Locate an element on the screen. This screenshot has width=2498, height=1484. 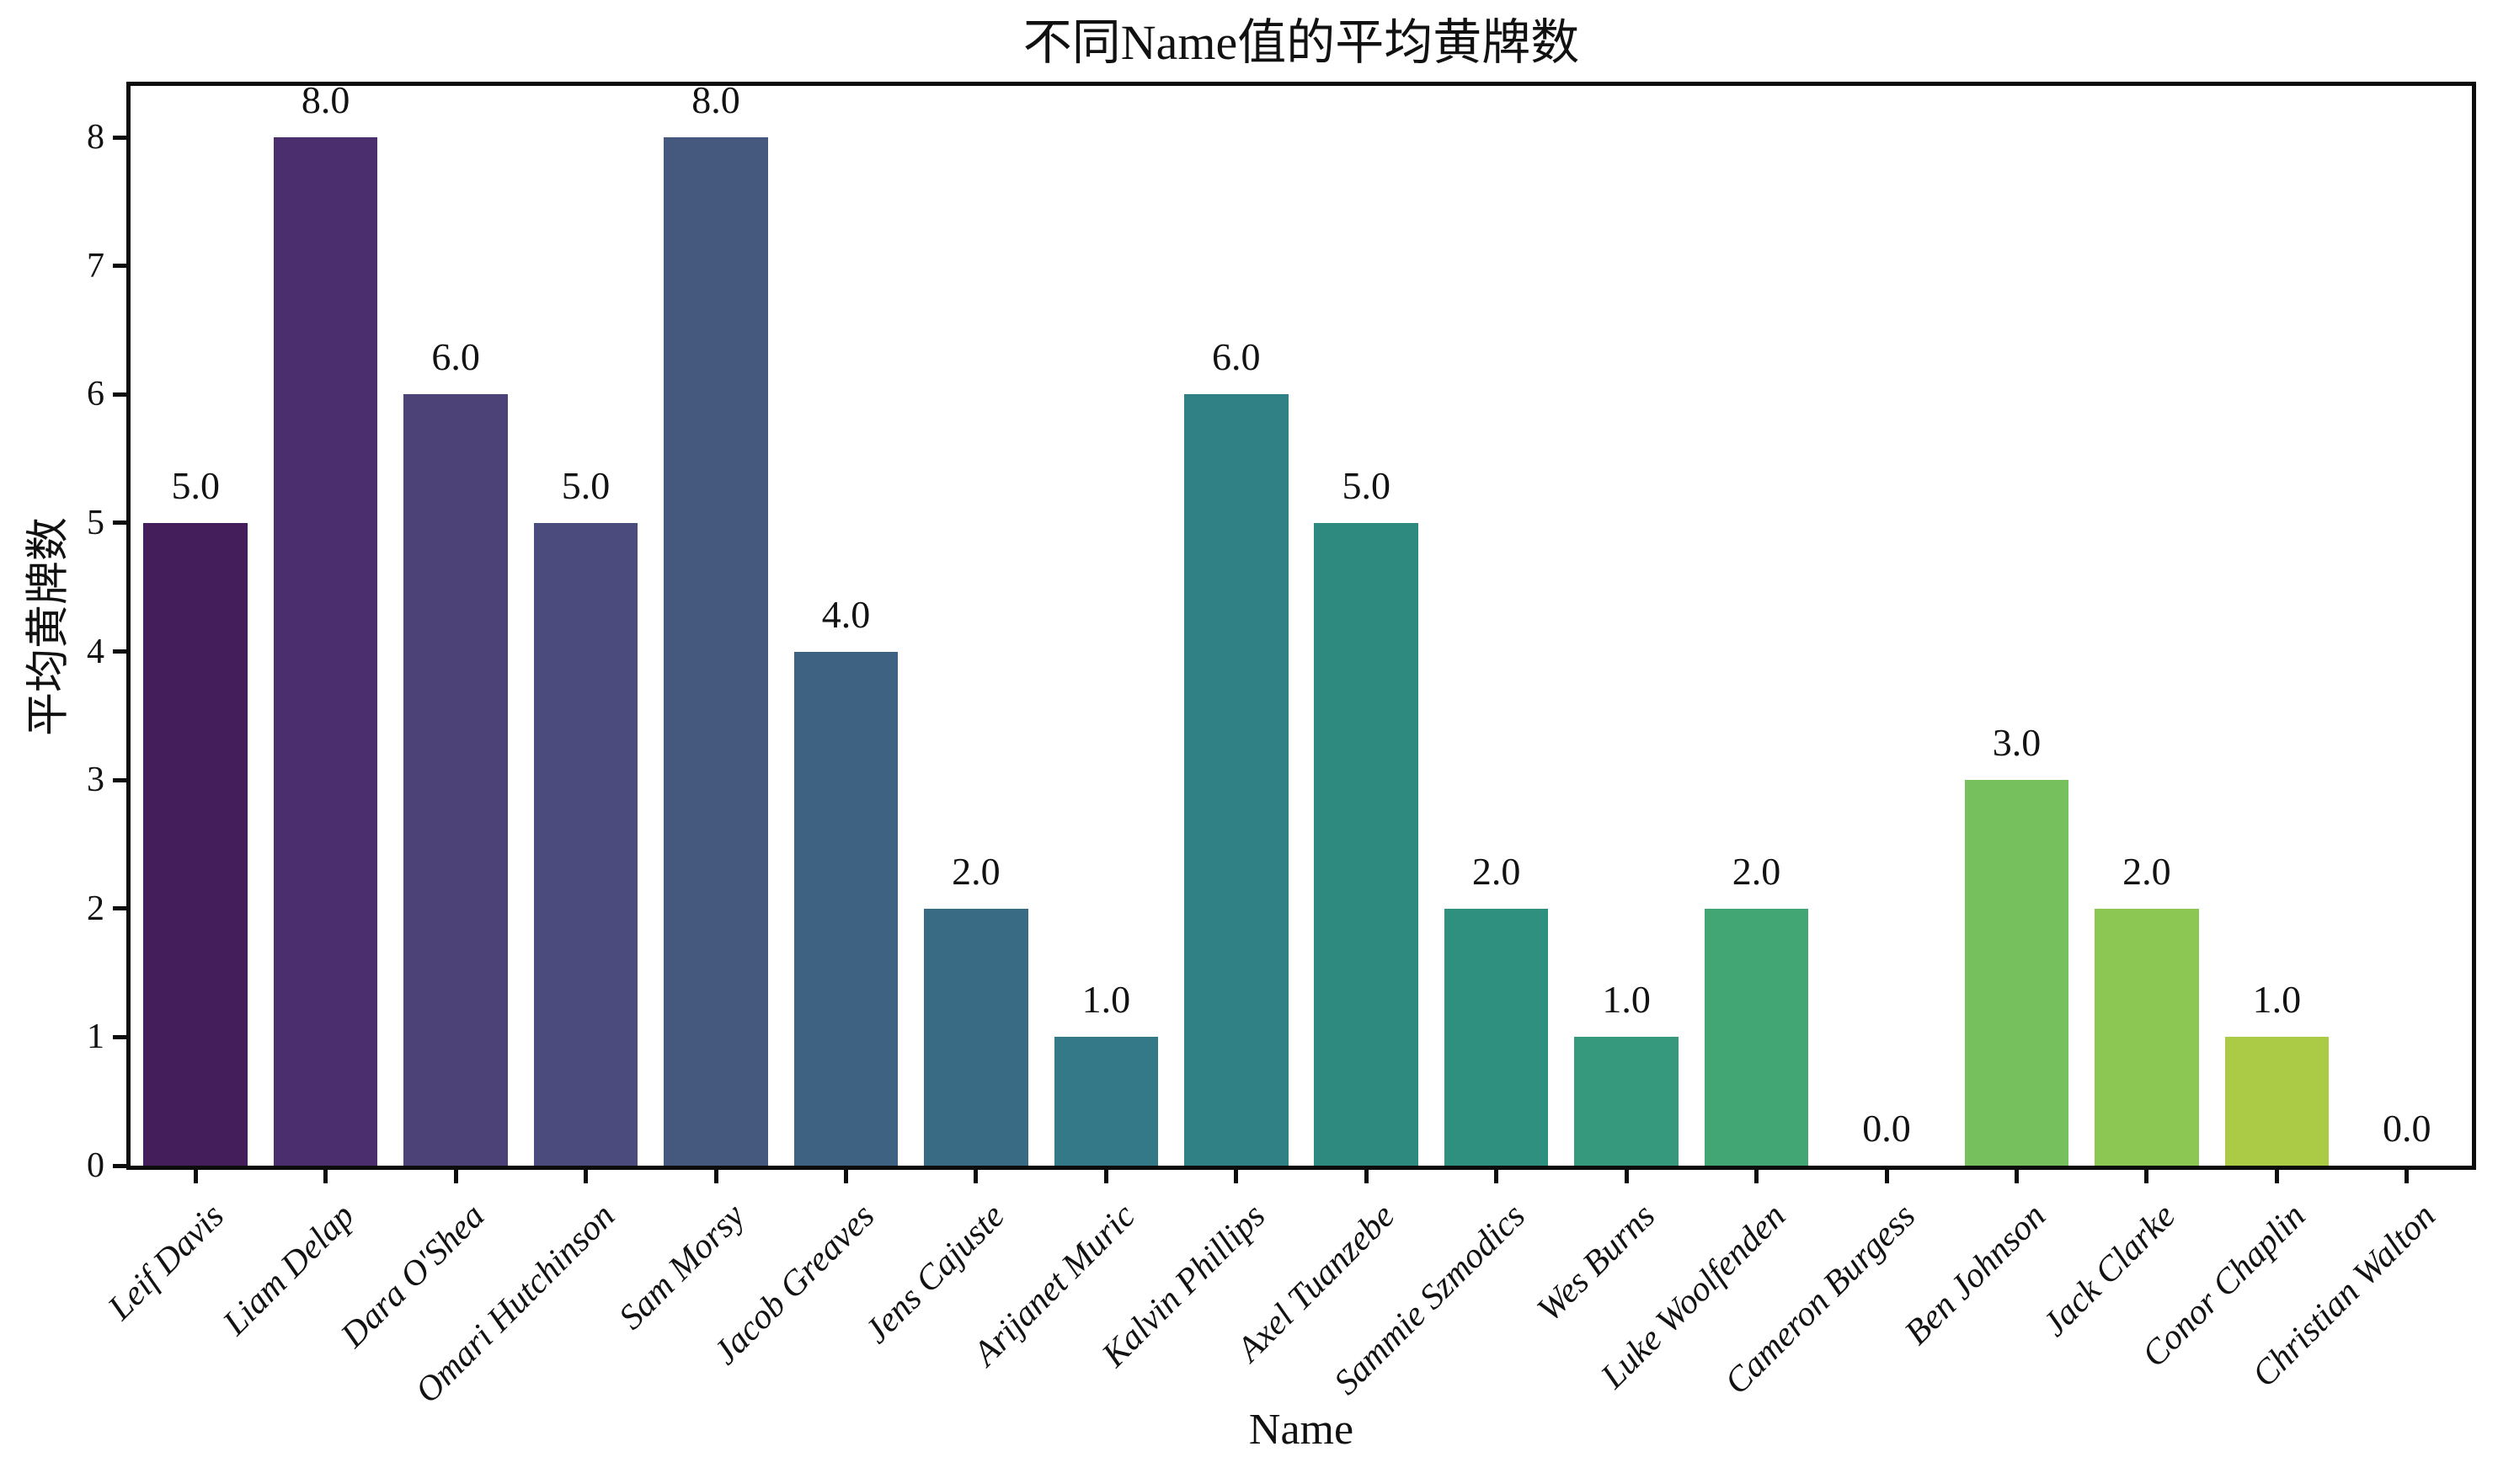
y-tick-label: 1 is located at coordinates (95, 1037).